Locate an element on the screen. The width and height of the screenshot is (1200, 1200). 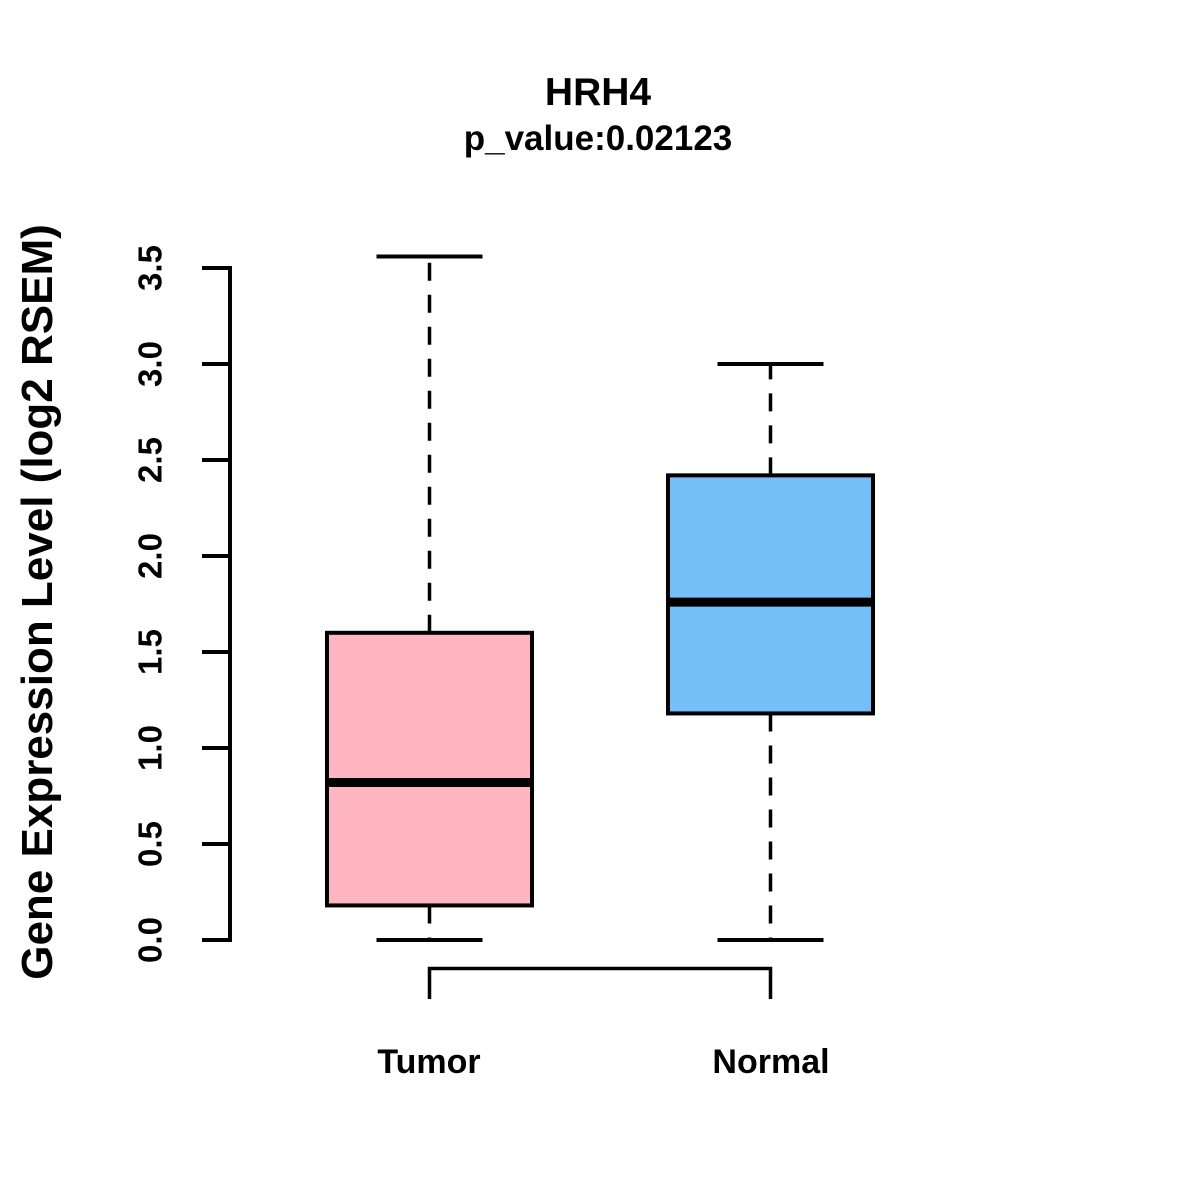
y-axis-tick-label: 1.0 is located at coordinates (150, 748).